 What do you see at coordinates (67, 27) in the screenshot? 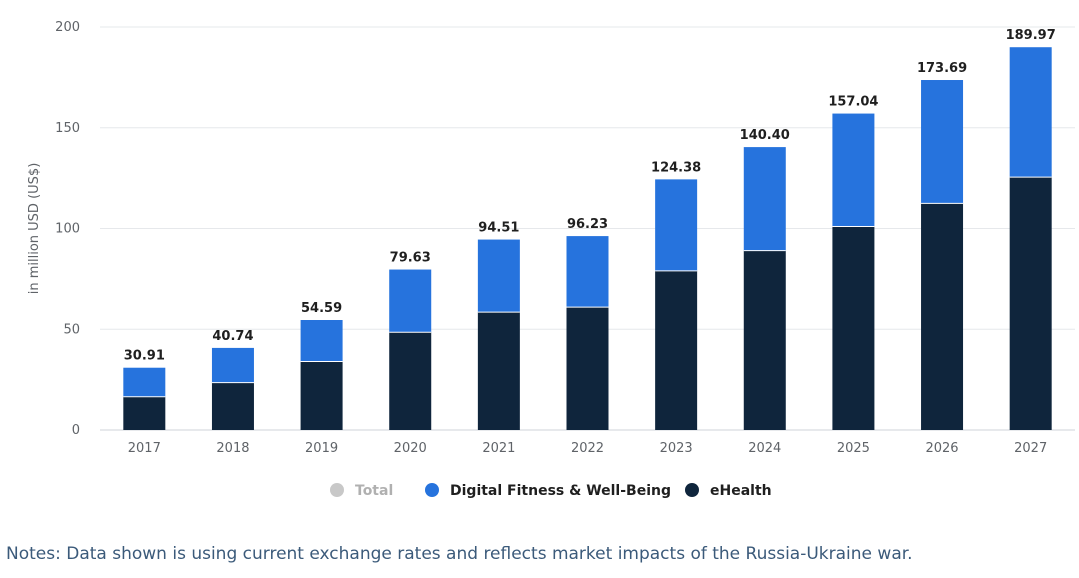
I see `y-tick-label: 200` at bounding box center [67, 27].